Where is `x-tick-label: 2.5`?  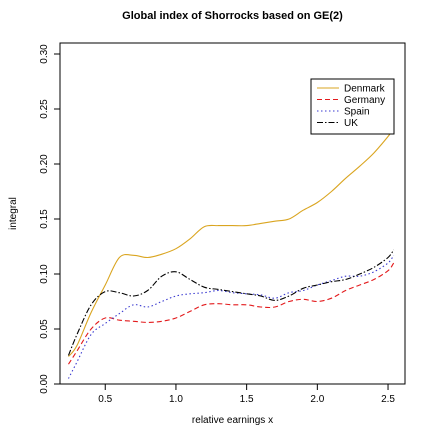
x-tick-label: 2.5 is located at coordinates (388, 399).